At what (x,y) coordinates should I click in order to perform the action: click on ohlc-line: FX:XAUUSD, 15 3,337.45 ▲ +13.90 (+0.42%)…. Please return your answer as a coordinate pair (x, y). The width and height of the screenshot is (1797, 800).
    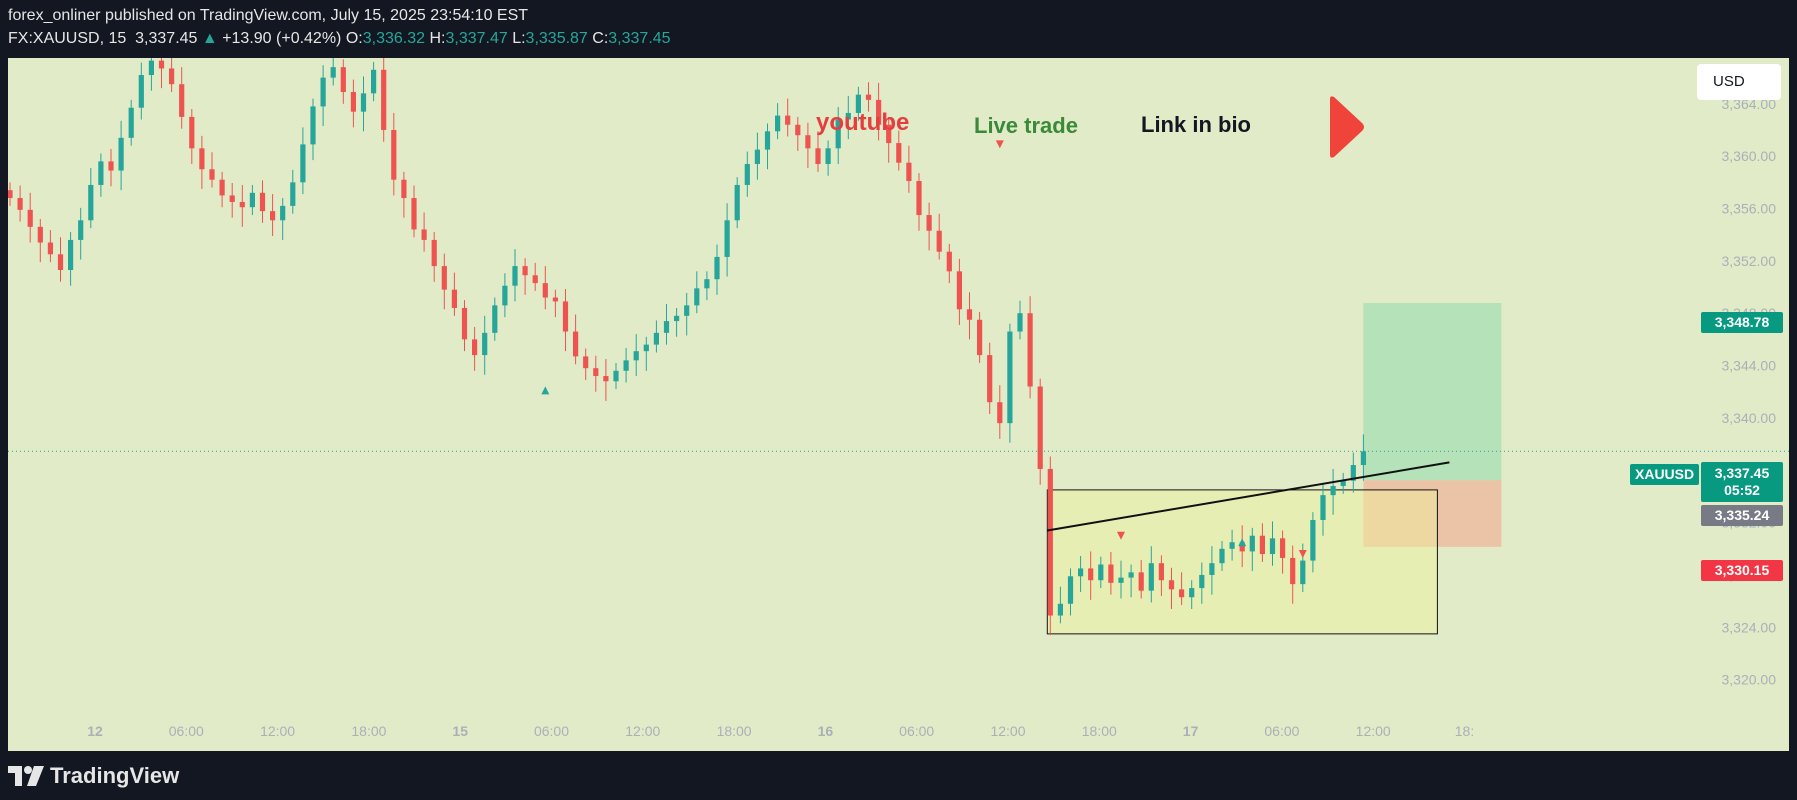
    Looking at the image, I should click on (339, 39).